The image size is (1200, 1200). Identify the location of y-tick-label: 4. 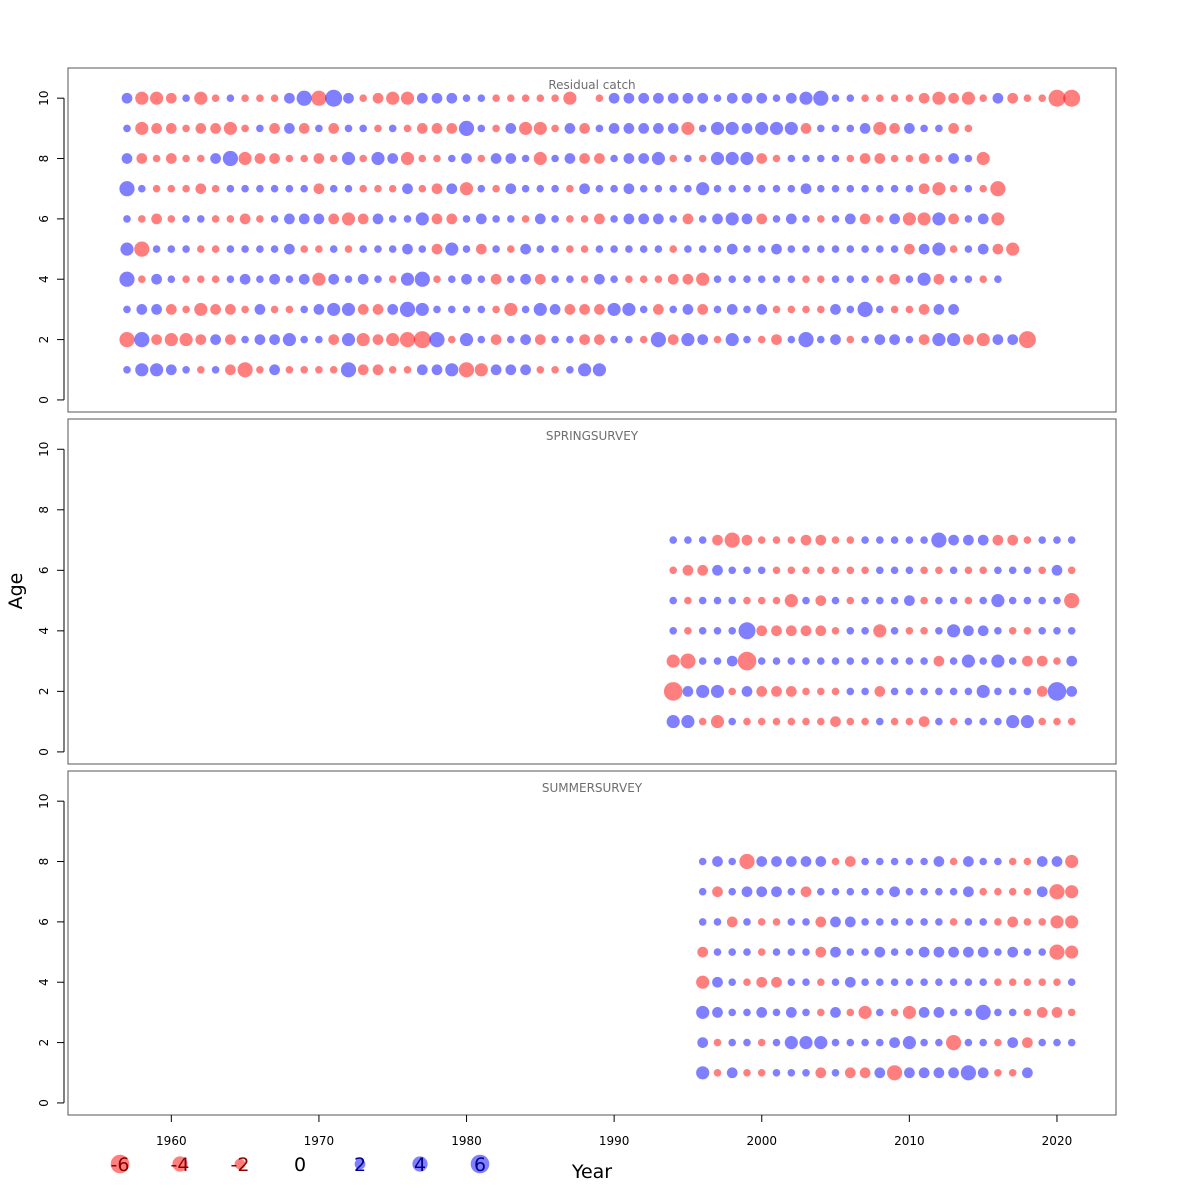
(44, 631).